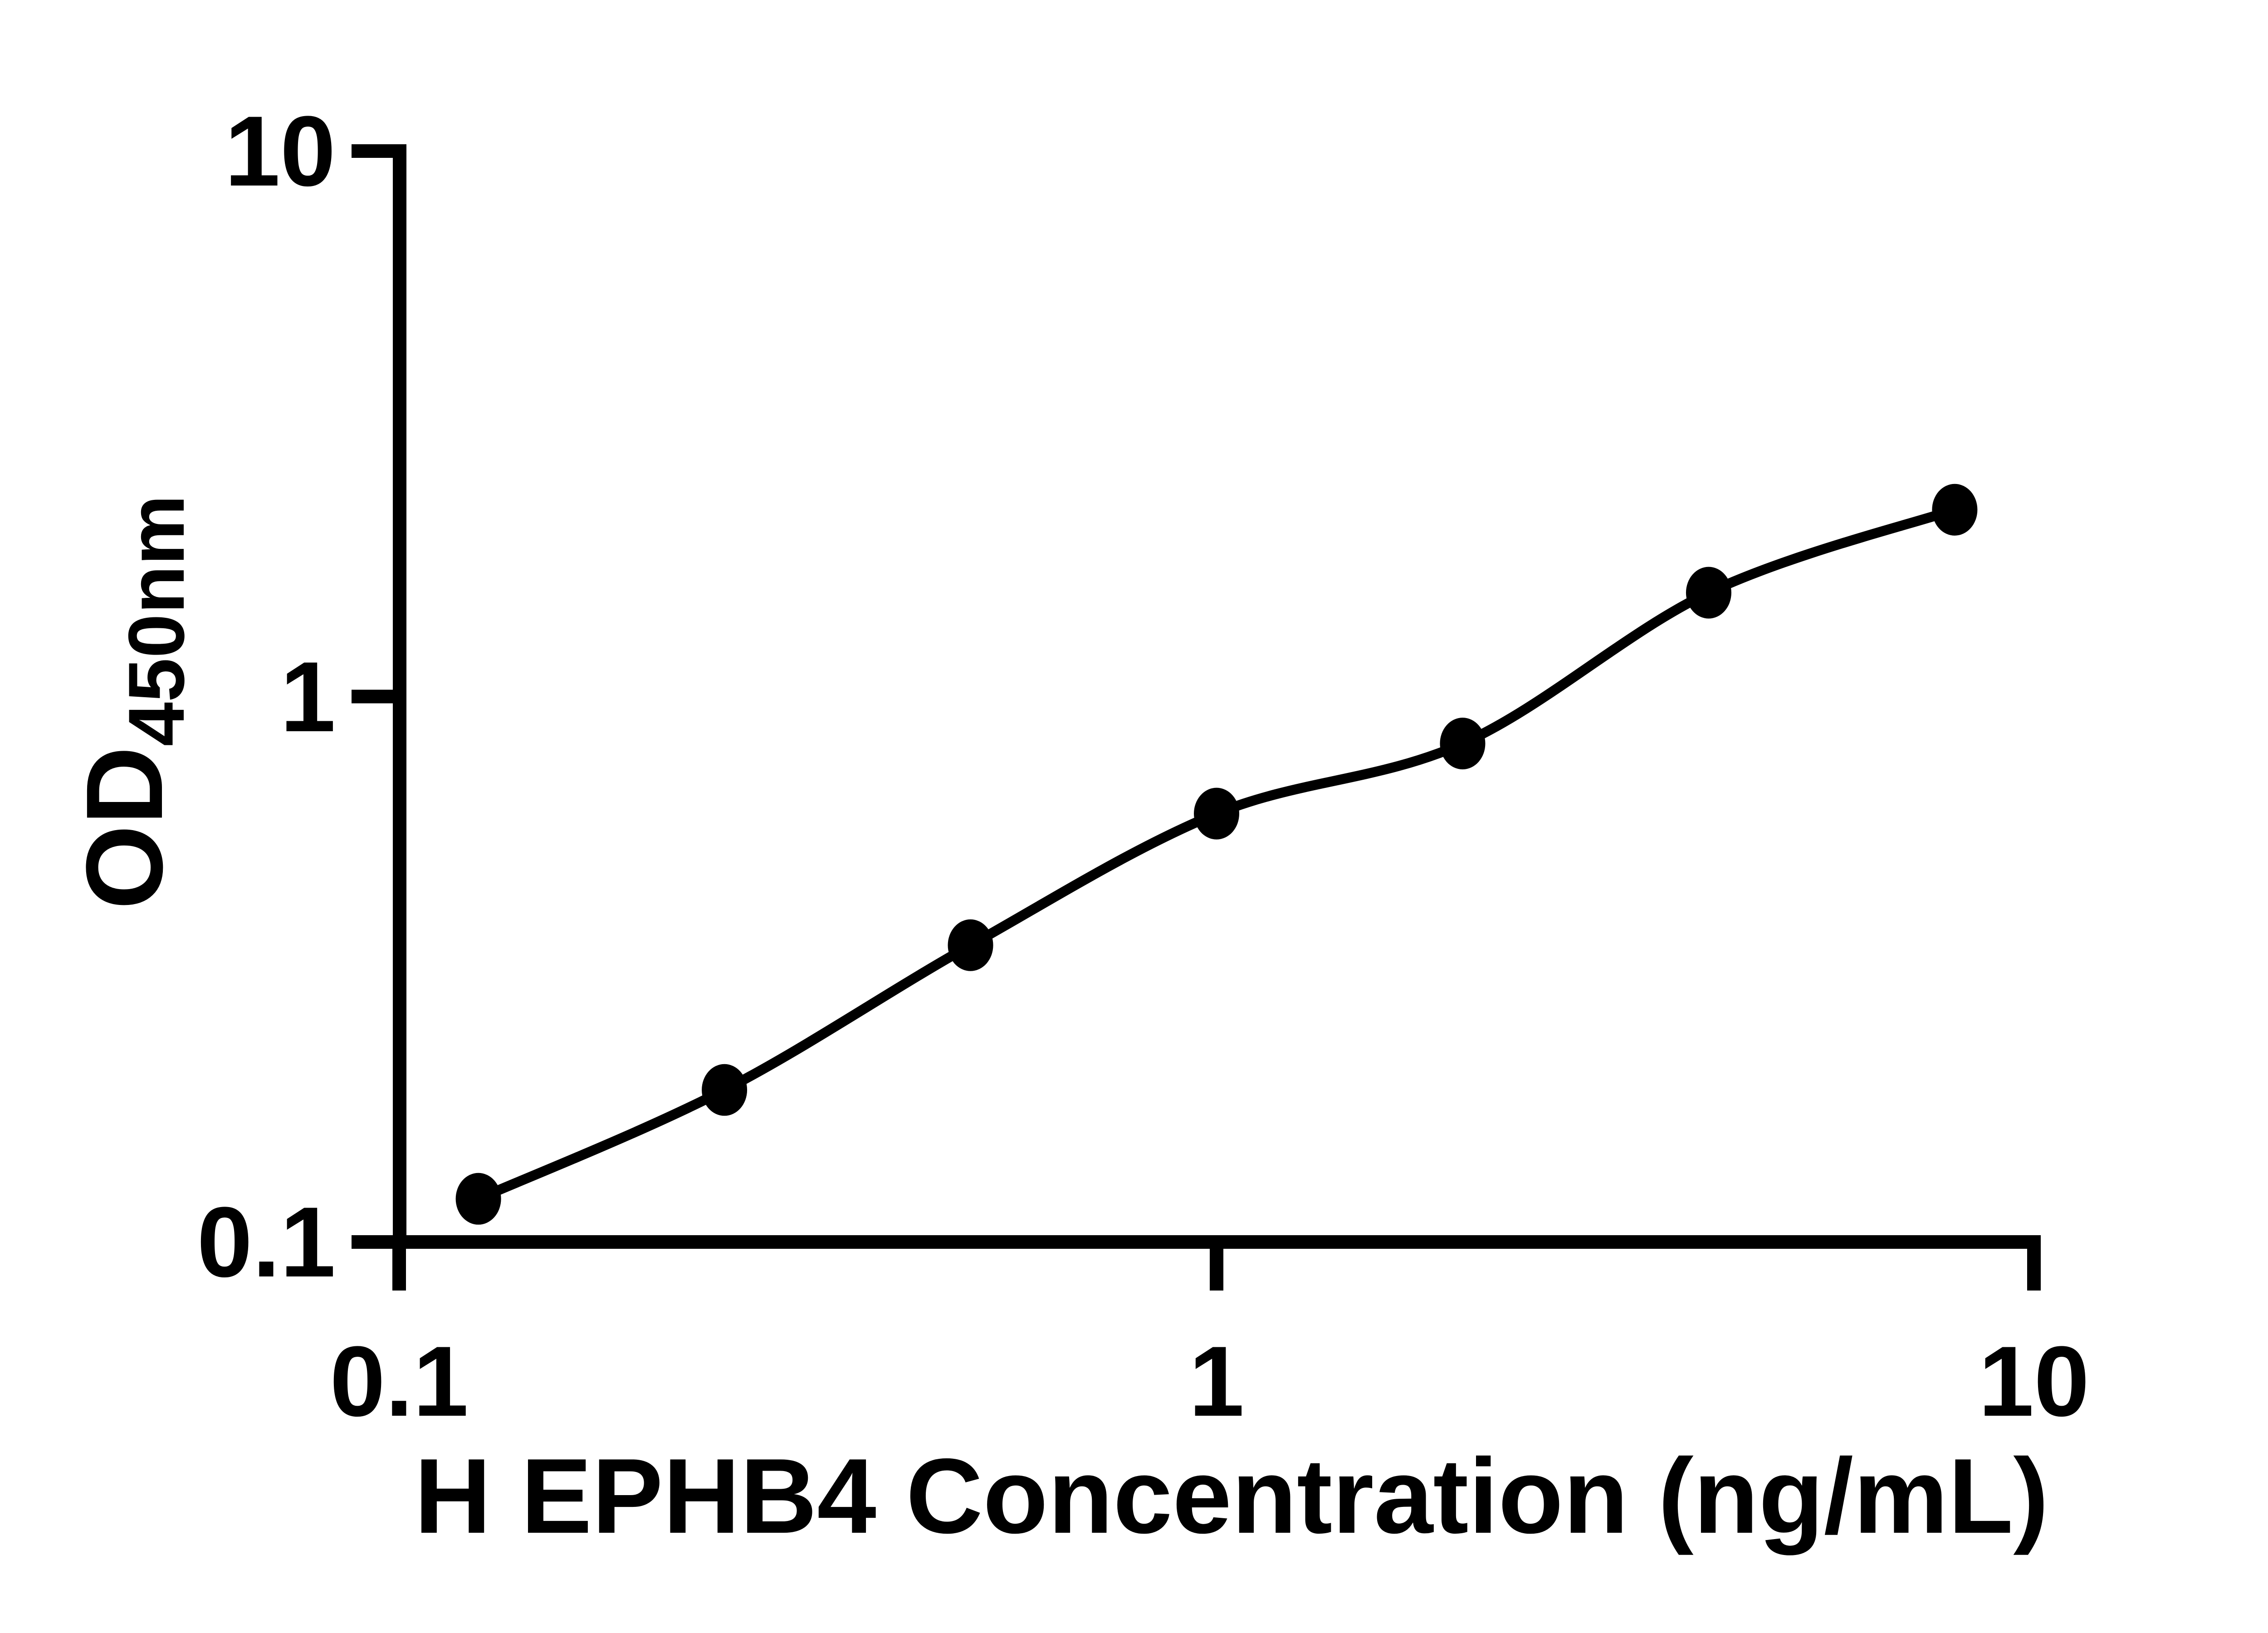  What do you see at coordinates (125, 828) in the screenshot?
I see `y-axis-title-main: OD` at bounding box center [125, 828].